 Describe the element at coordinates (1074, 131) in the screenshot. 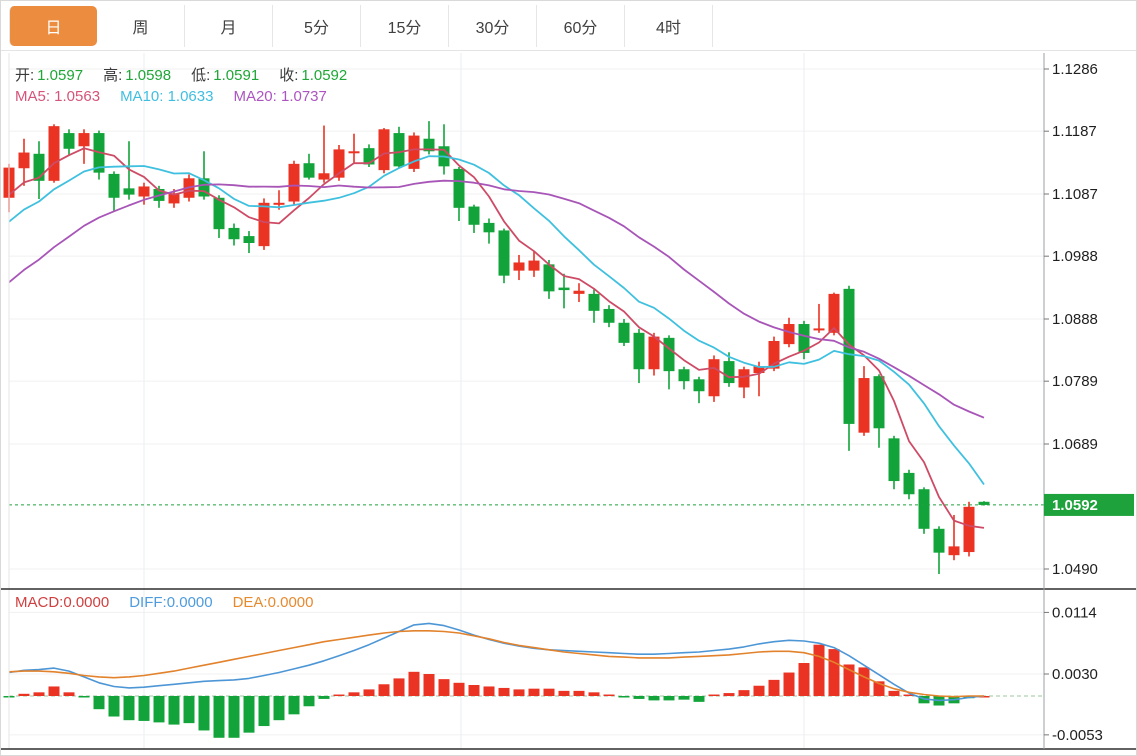

I see `svg-text: 1.1187` at that location.